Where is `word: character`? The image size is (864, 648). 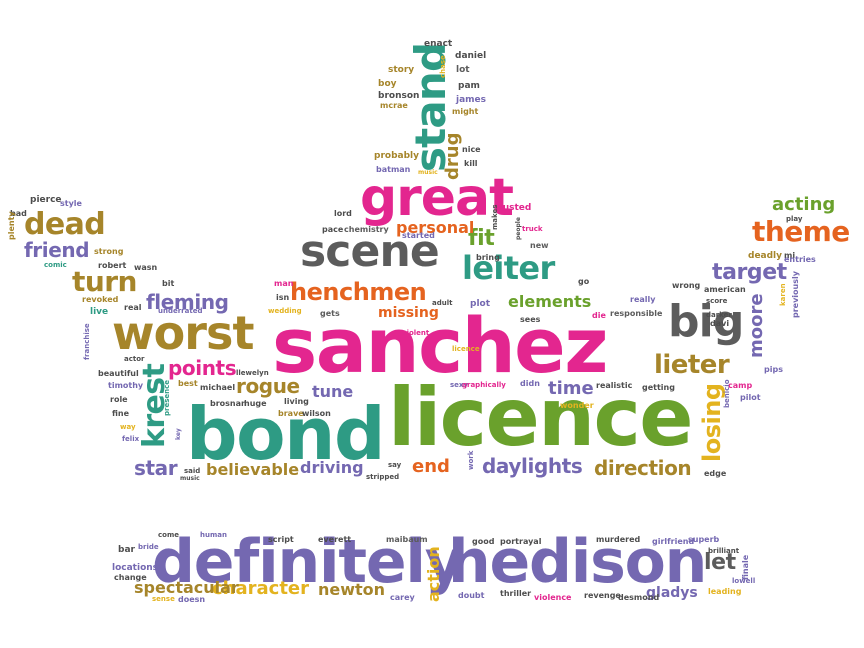 word: character is located at coordinates (261, 588).